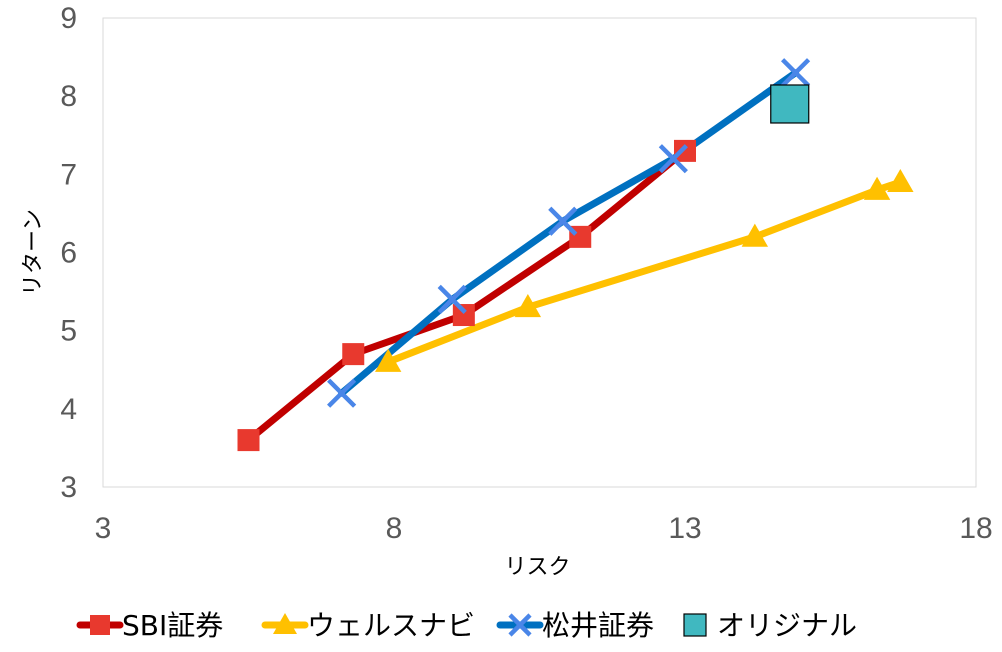  What do you see at coordinates (394, 528) in the screenshot?
I see `x-tick-label: 8` at bounding box center [394, 528].